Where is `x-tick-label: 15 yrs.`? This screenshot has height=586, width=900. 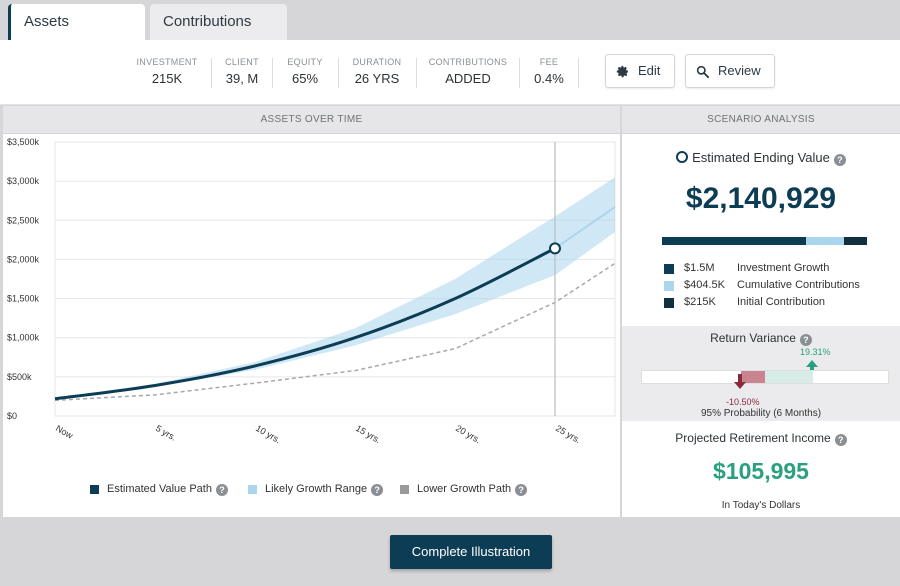 x-tick-label: 15 yrs. is located at coordinates (368, 434).